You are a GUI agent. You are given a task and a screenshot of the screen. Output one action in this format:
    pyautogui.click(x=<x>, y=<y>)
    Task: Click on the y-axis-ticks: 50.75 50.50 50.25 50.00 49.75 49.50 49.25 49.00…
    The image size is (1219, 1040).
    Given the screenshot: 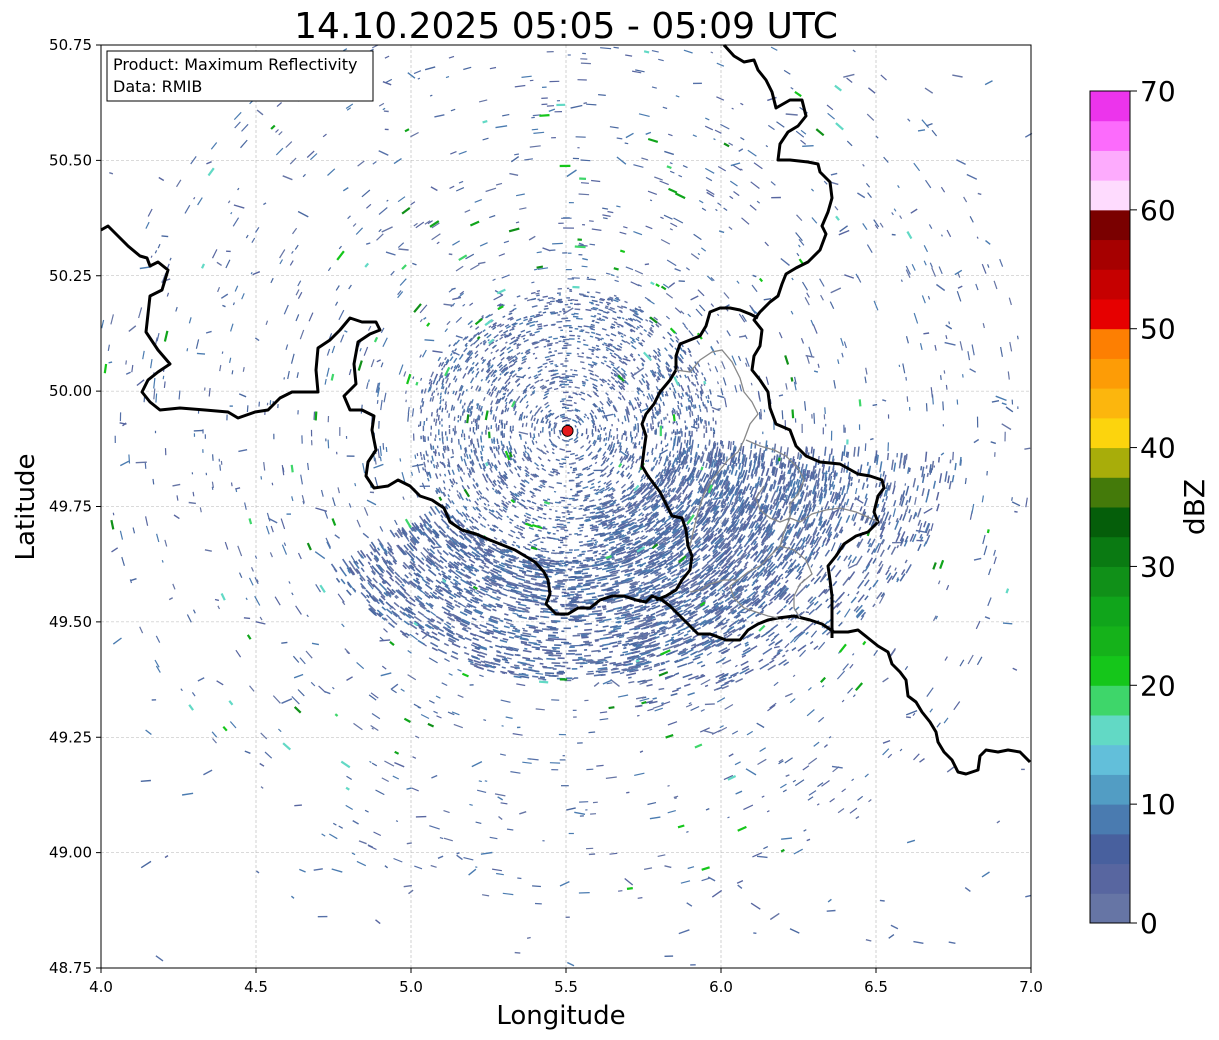 What is the action you would take?
    pyautogui.click(x=75, y=506)
    